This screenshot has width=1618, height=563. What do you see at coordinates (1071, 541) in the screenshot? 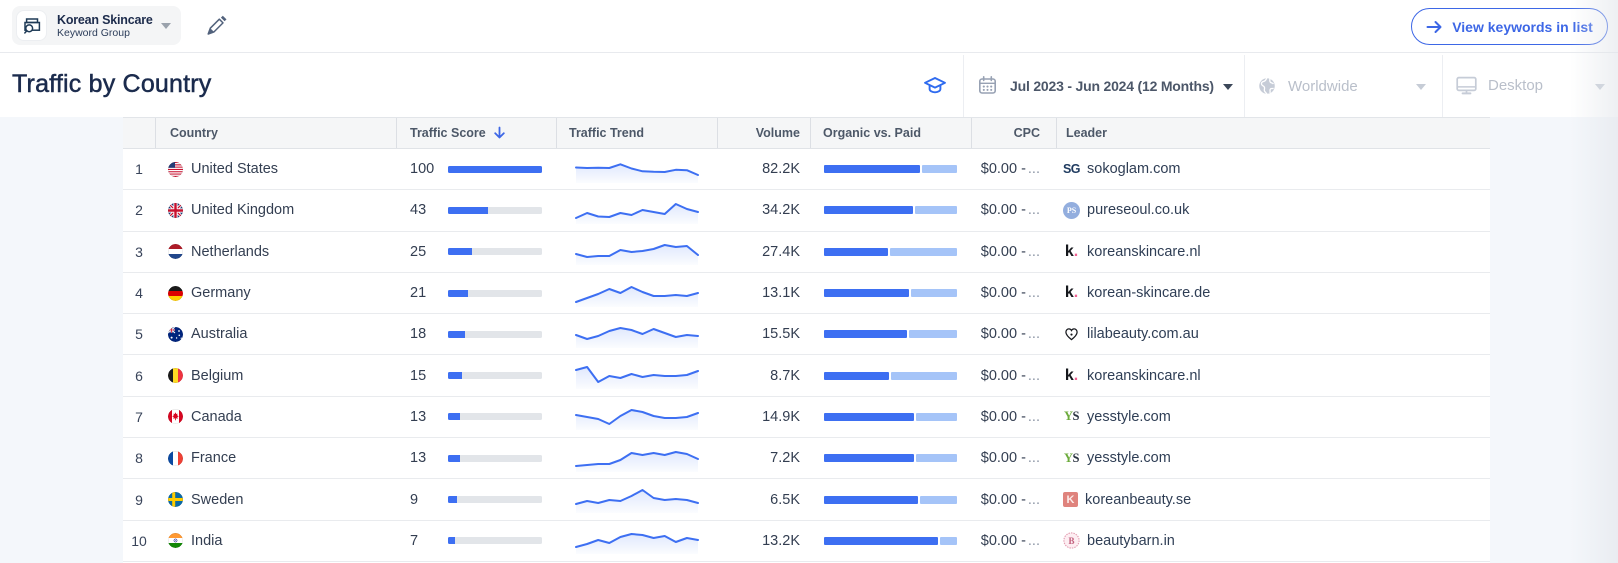
I see `svg-text: B` at bounding box center [1071, 541].